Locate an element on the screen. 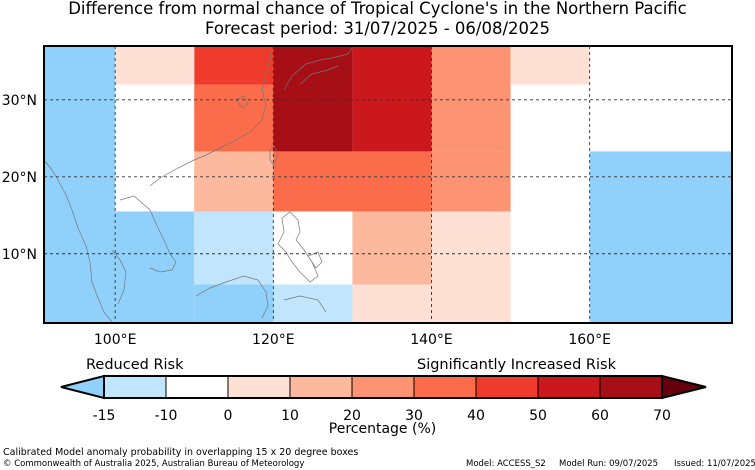  y-axis-ticks: 10°N 20°N 30°N is located at coordinates (19, 178).